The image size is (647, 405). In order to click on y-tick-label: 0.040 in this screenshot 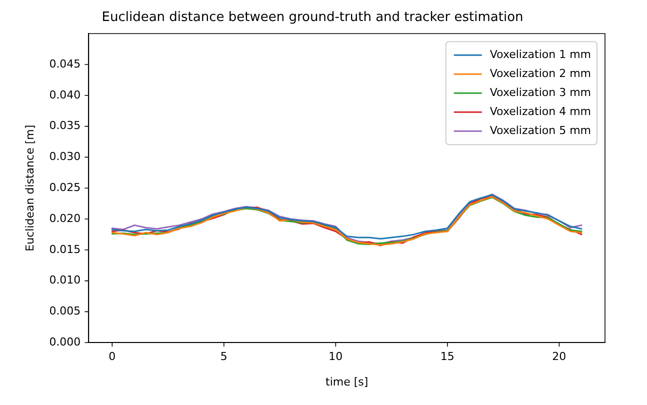, I will do `click(65, 95)`.